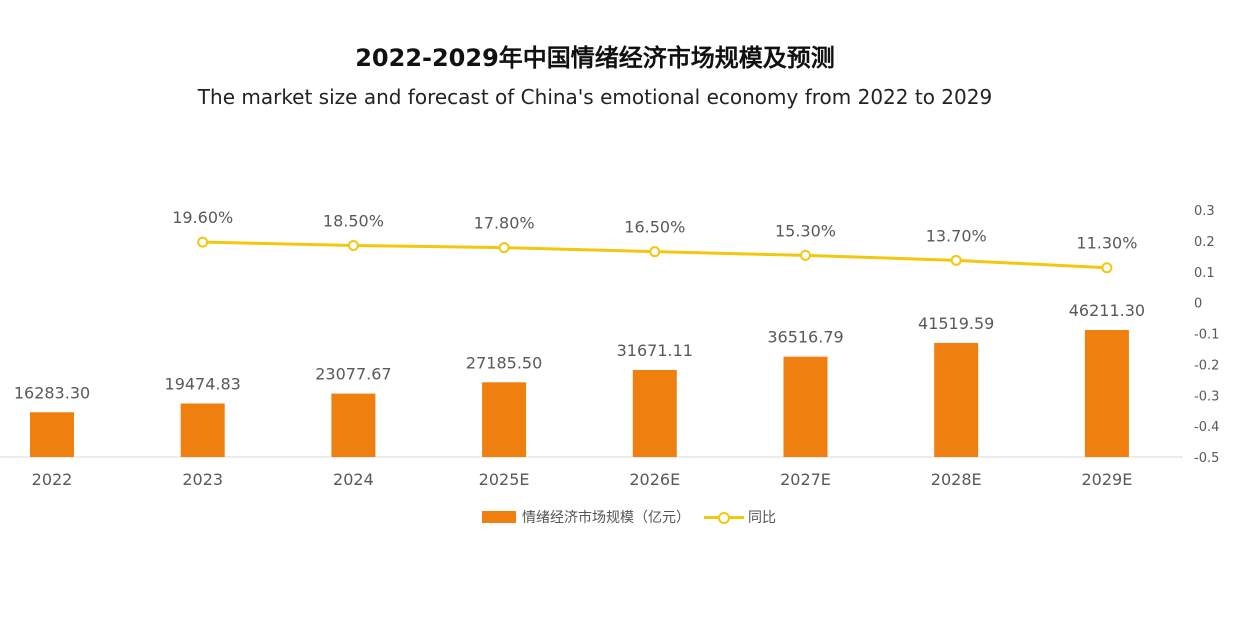  What do you see at coordinates (353, 425) in the screenshot?
I see `bar-2024` at bounding box center [353, 425].